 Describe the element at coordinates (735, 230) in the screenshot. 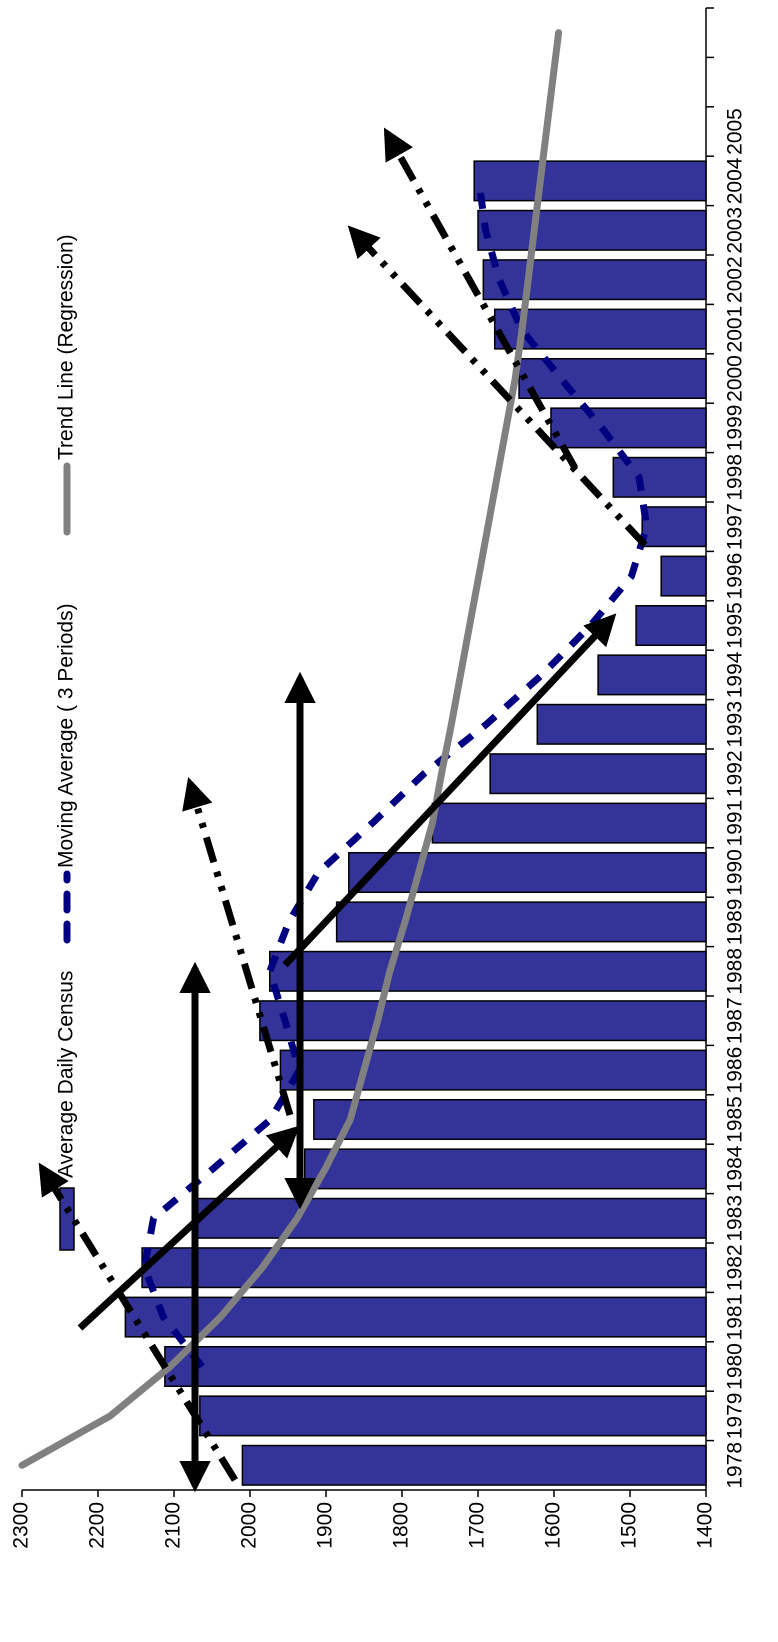

I see `x-tick-label: 2003` at that location.